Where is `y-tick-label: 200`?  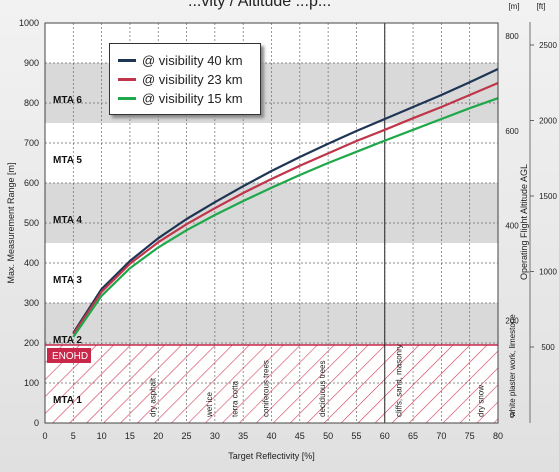 y-tick-label: 200 is located at coordinates (31, 343).